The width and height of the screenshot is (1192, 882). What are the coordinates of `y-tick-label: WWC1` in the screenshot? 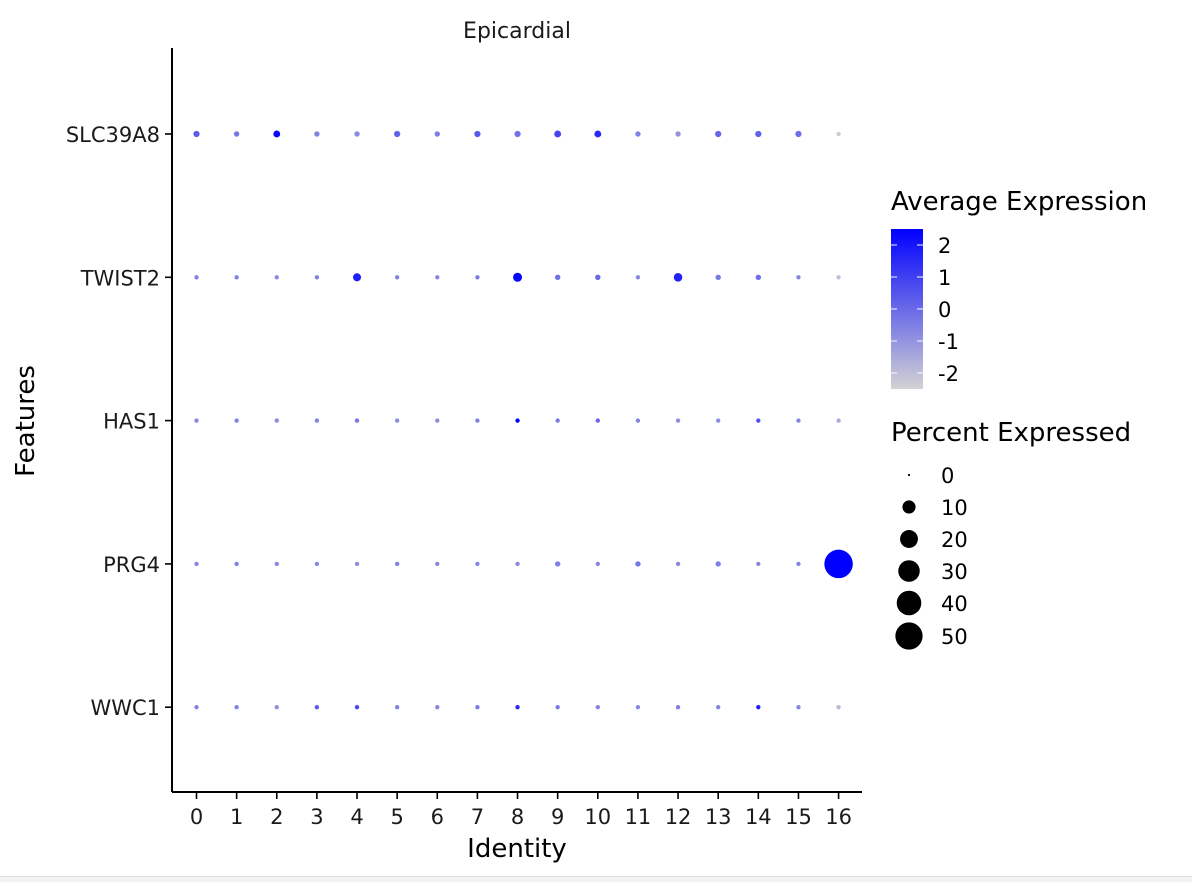 It's located at (125, 708).